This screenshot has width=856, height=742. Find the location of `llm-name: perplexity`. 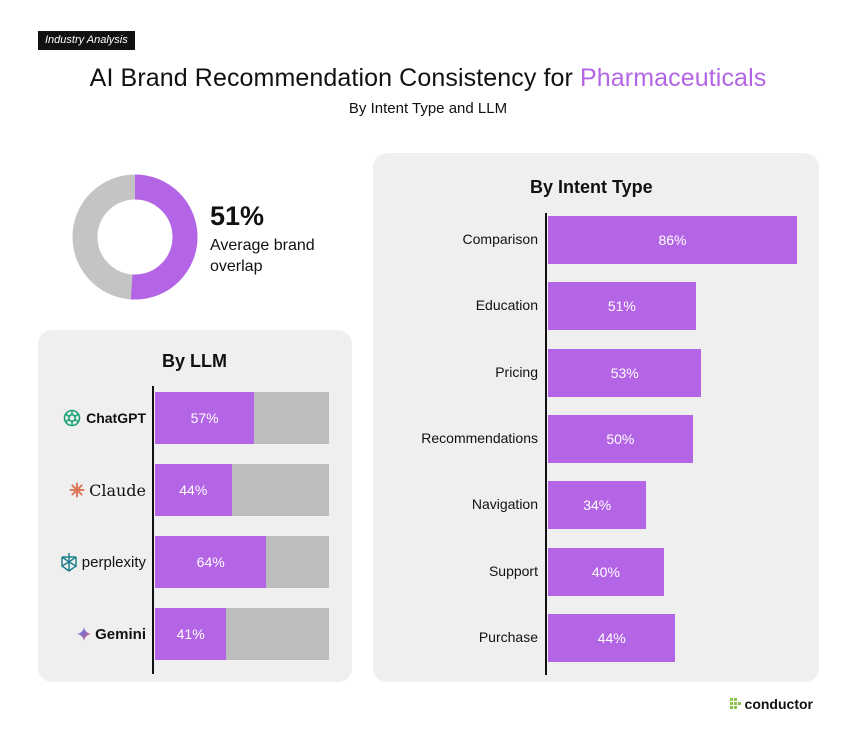

llm-name: perplexity is located at coordinates (113, 562).